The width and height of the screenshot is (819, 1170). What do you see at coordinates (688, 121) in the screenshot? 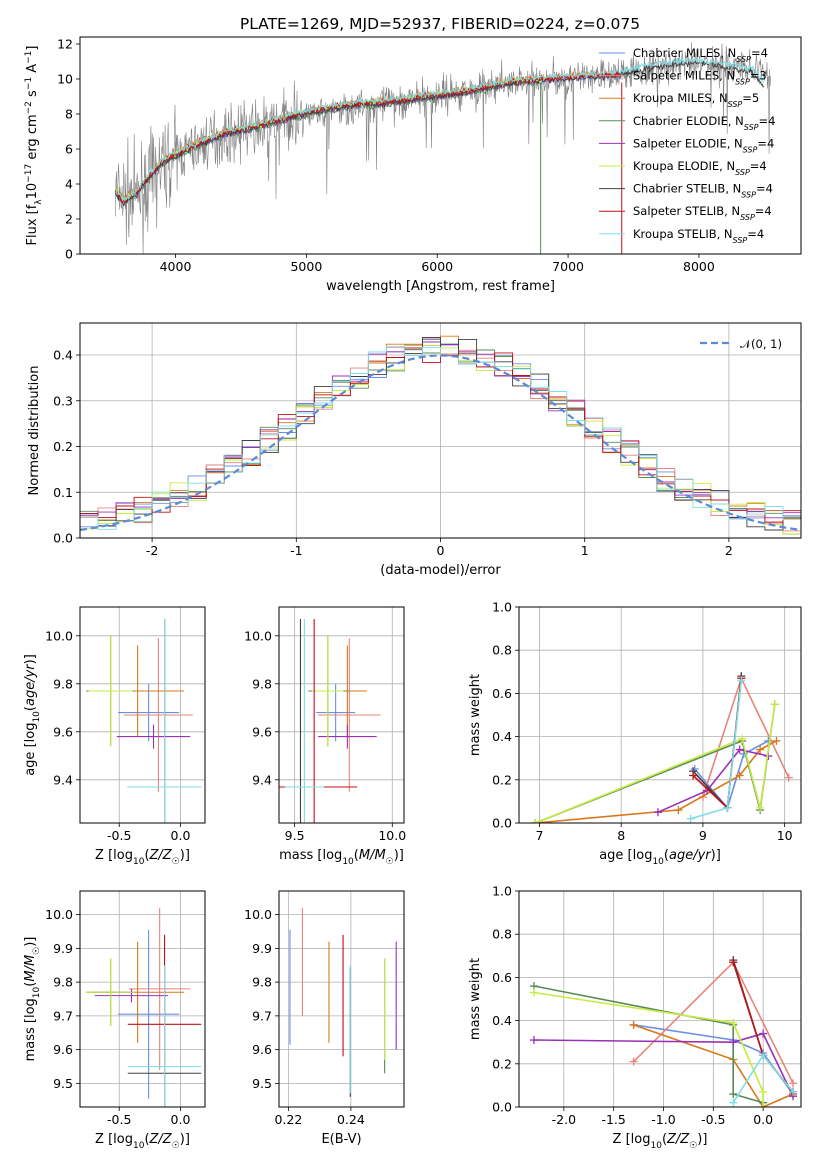
I see `legend-name: Chabrier ELODIE, N` at bounding box center [688, 121].